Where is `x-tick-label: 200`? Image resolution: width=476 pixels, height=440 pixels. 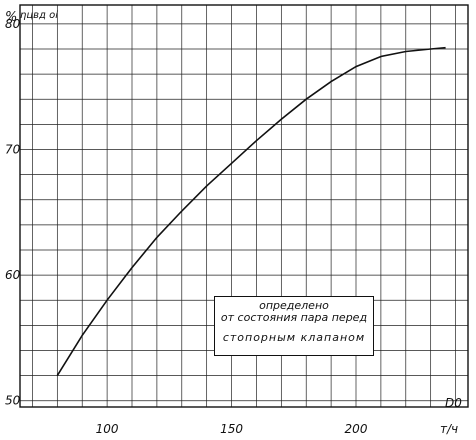 x-tick-label: 200 is located at coordinates (356, 429).